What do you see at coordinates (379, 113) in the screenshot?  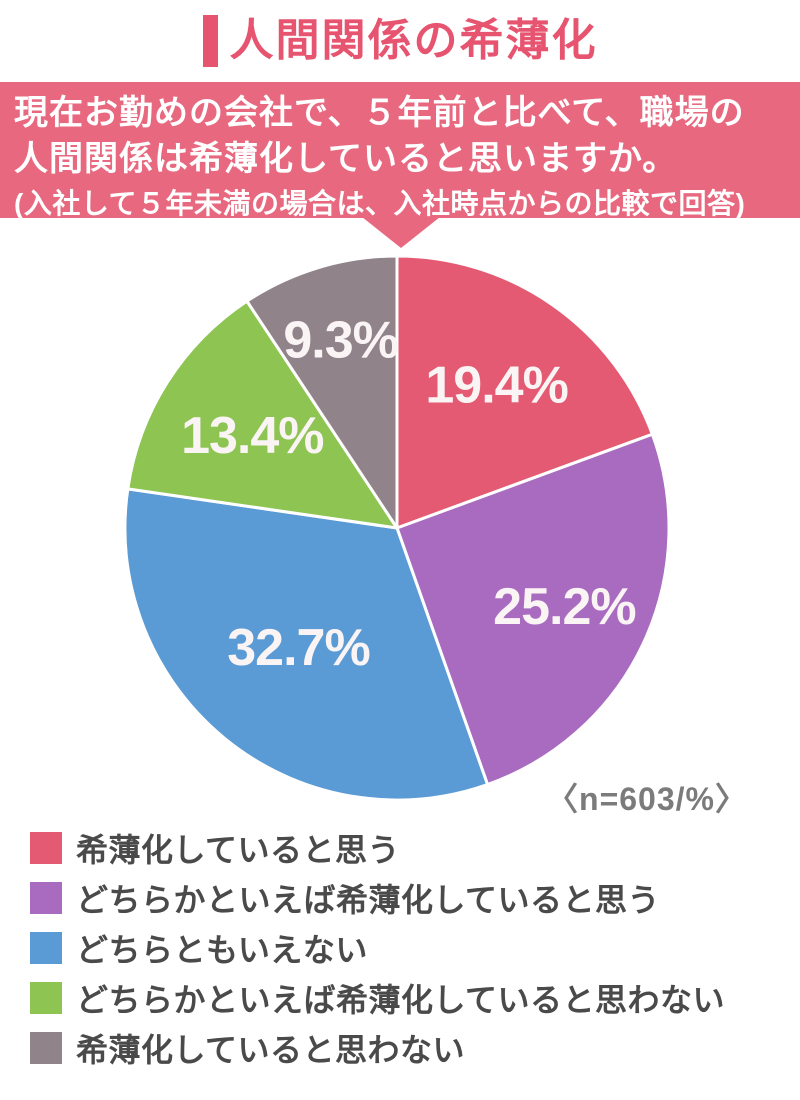 I see `question-line-1: 現在お勤めの会社で、５年前と比べて、職場の` at bounding box center [379, 113].